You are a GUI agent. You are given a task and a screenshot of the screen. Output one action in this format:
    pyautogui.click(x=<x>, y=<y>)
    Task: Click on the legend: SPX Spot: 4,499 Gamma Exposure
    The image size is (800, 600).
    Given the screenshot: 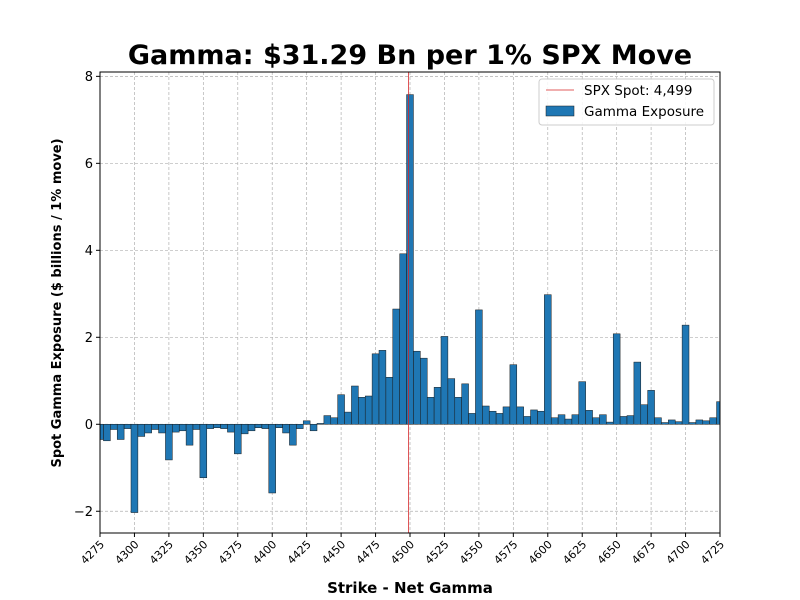 What is the action you would take?
    pyautogui.click(x=626, y=102)
    